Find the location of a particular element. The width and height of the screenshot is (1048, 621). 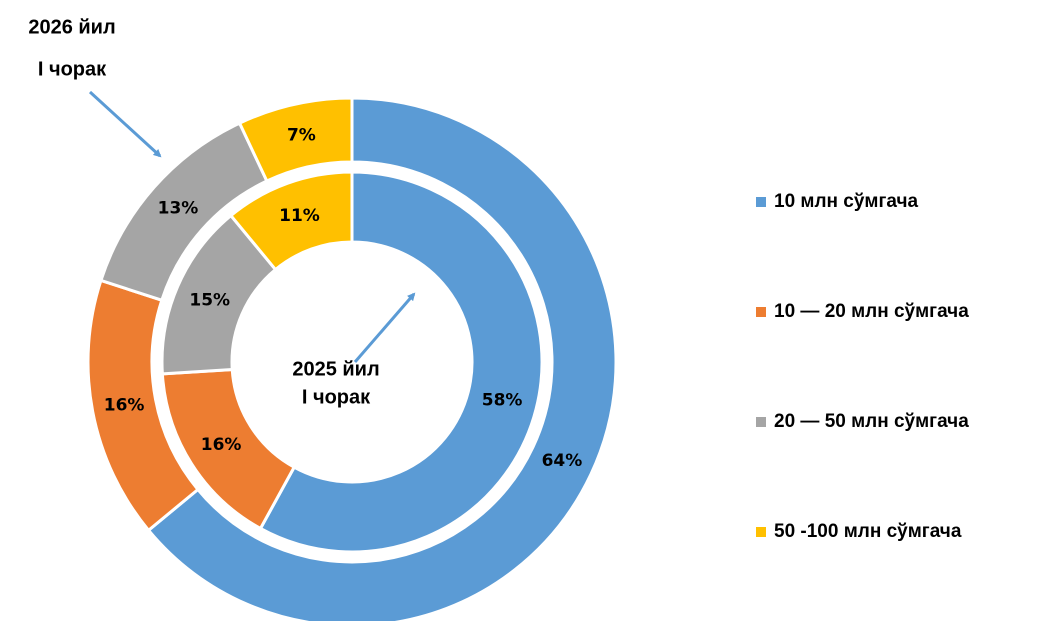

legend-label: 50 -100 млн сўмгача is located at coordinates (868, 531).